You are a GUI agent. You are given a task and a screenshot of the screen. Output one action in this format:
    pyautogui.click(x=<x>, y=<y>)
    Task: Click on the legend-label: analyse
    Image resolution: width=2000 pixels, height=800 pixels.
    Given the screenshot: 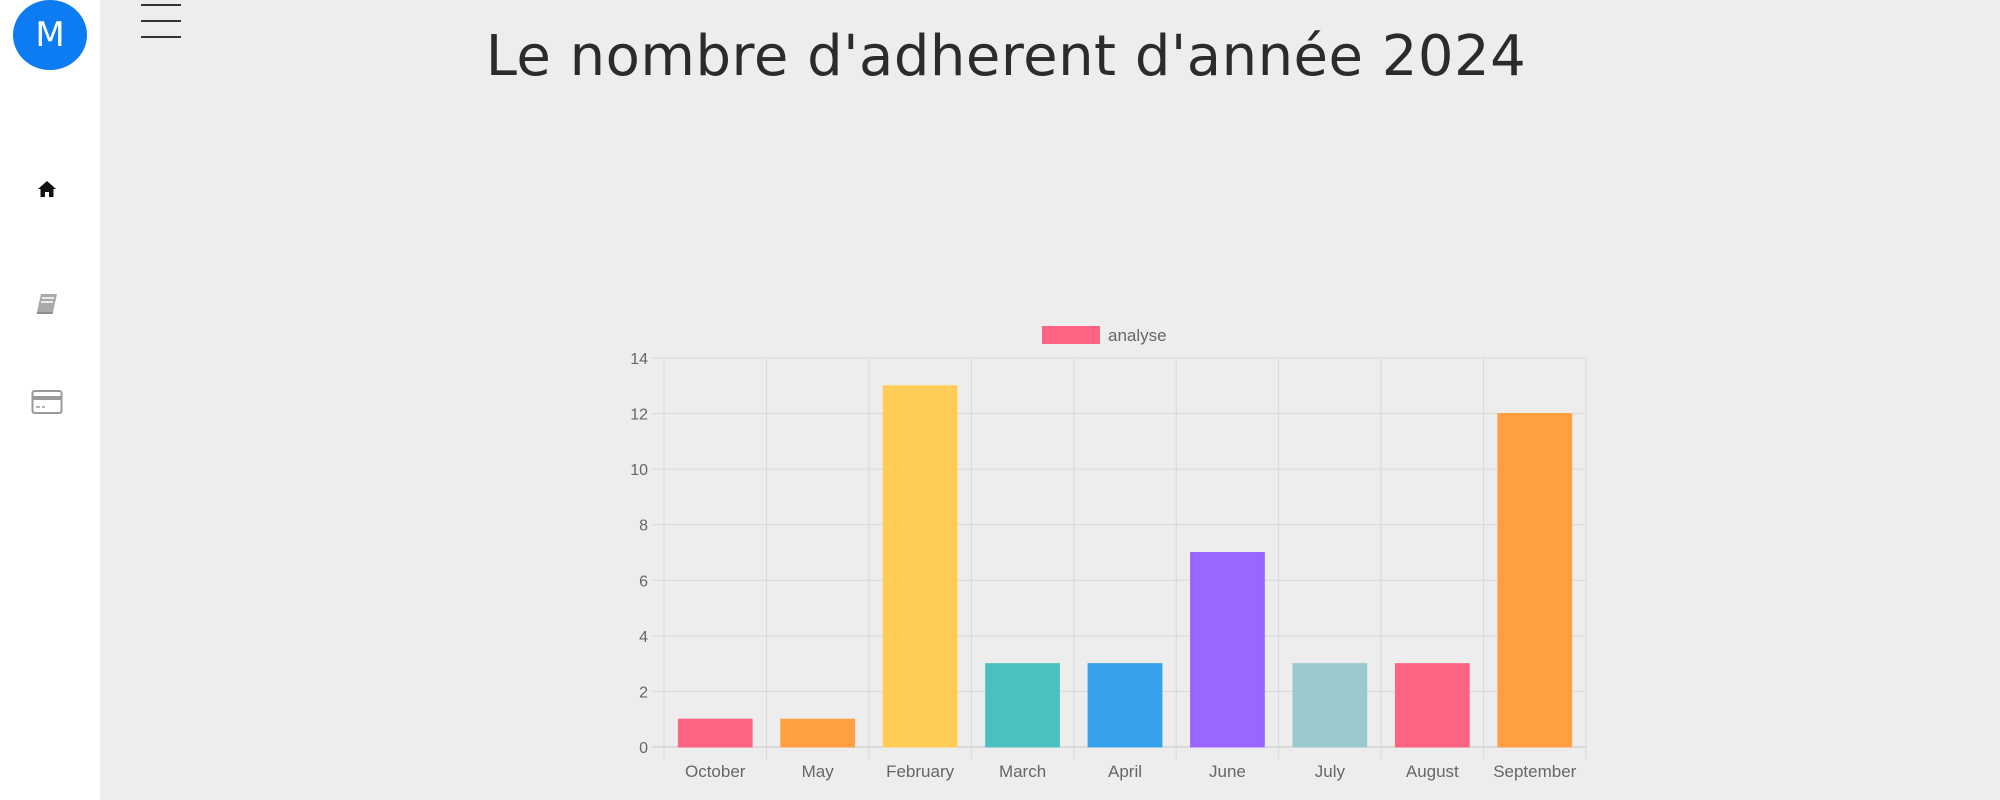 What is the action you would take?
    pyautogui.click(x=1137, y=335)
    